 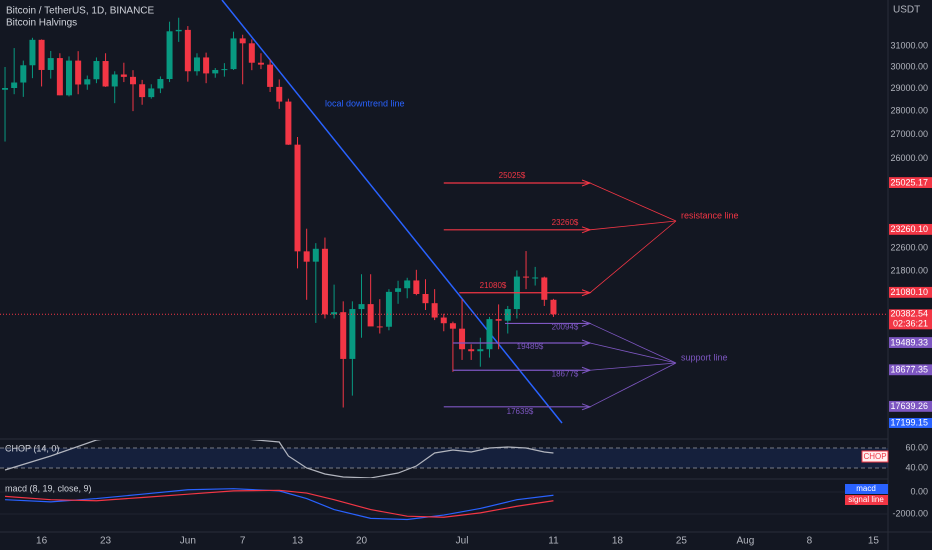 I want to click on x-tick-label: Jul, so click(x=462, y=541).